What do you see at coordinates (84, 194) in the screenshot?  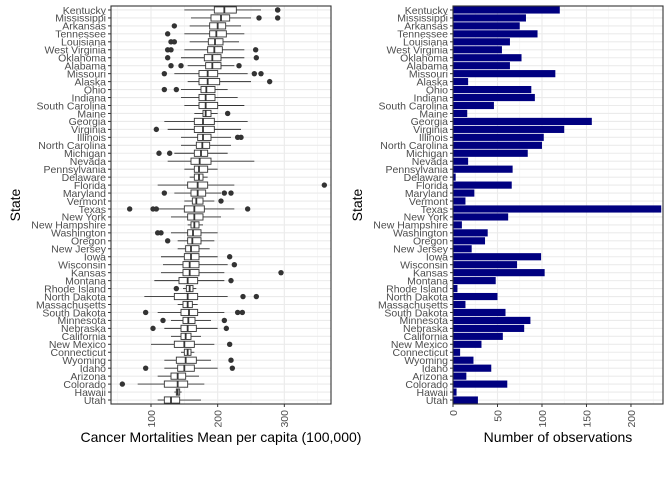 I see `boxplot-y-tick-label-maryland: Maryland` at bounding box center [84, 194].